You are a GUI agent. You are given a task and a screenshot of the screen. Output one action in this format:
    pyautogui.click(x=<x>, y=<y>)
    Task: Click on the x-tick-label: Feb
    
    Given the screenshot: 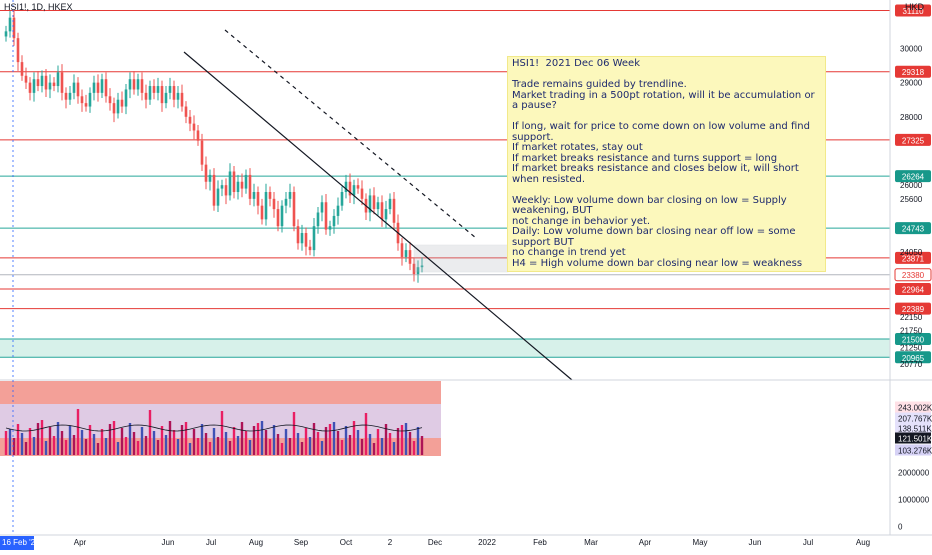 What is the action you would take?
    pyautogui.click(x=540, y=542)
    